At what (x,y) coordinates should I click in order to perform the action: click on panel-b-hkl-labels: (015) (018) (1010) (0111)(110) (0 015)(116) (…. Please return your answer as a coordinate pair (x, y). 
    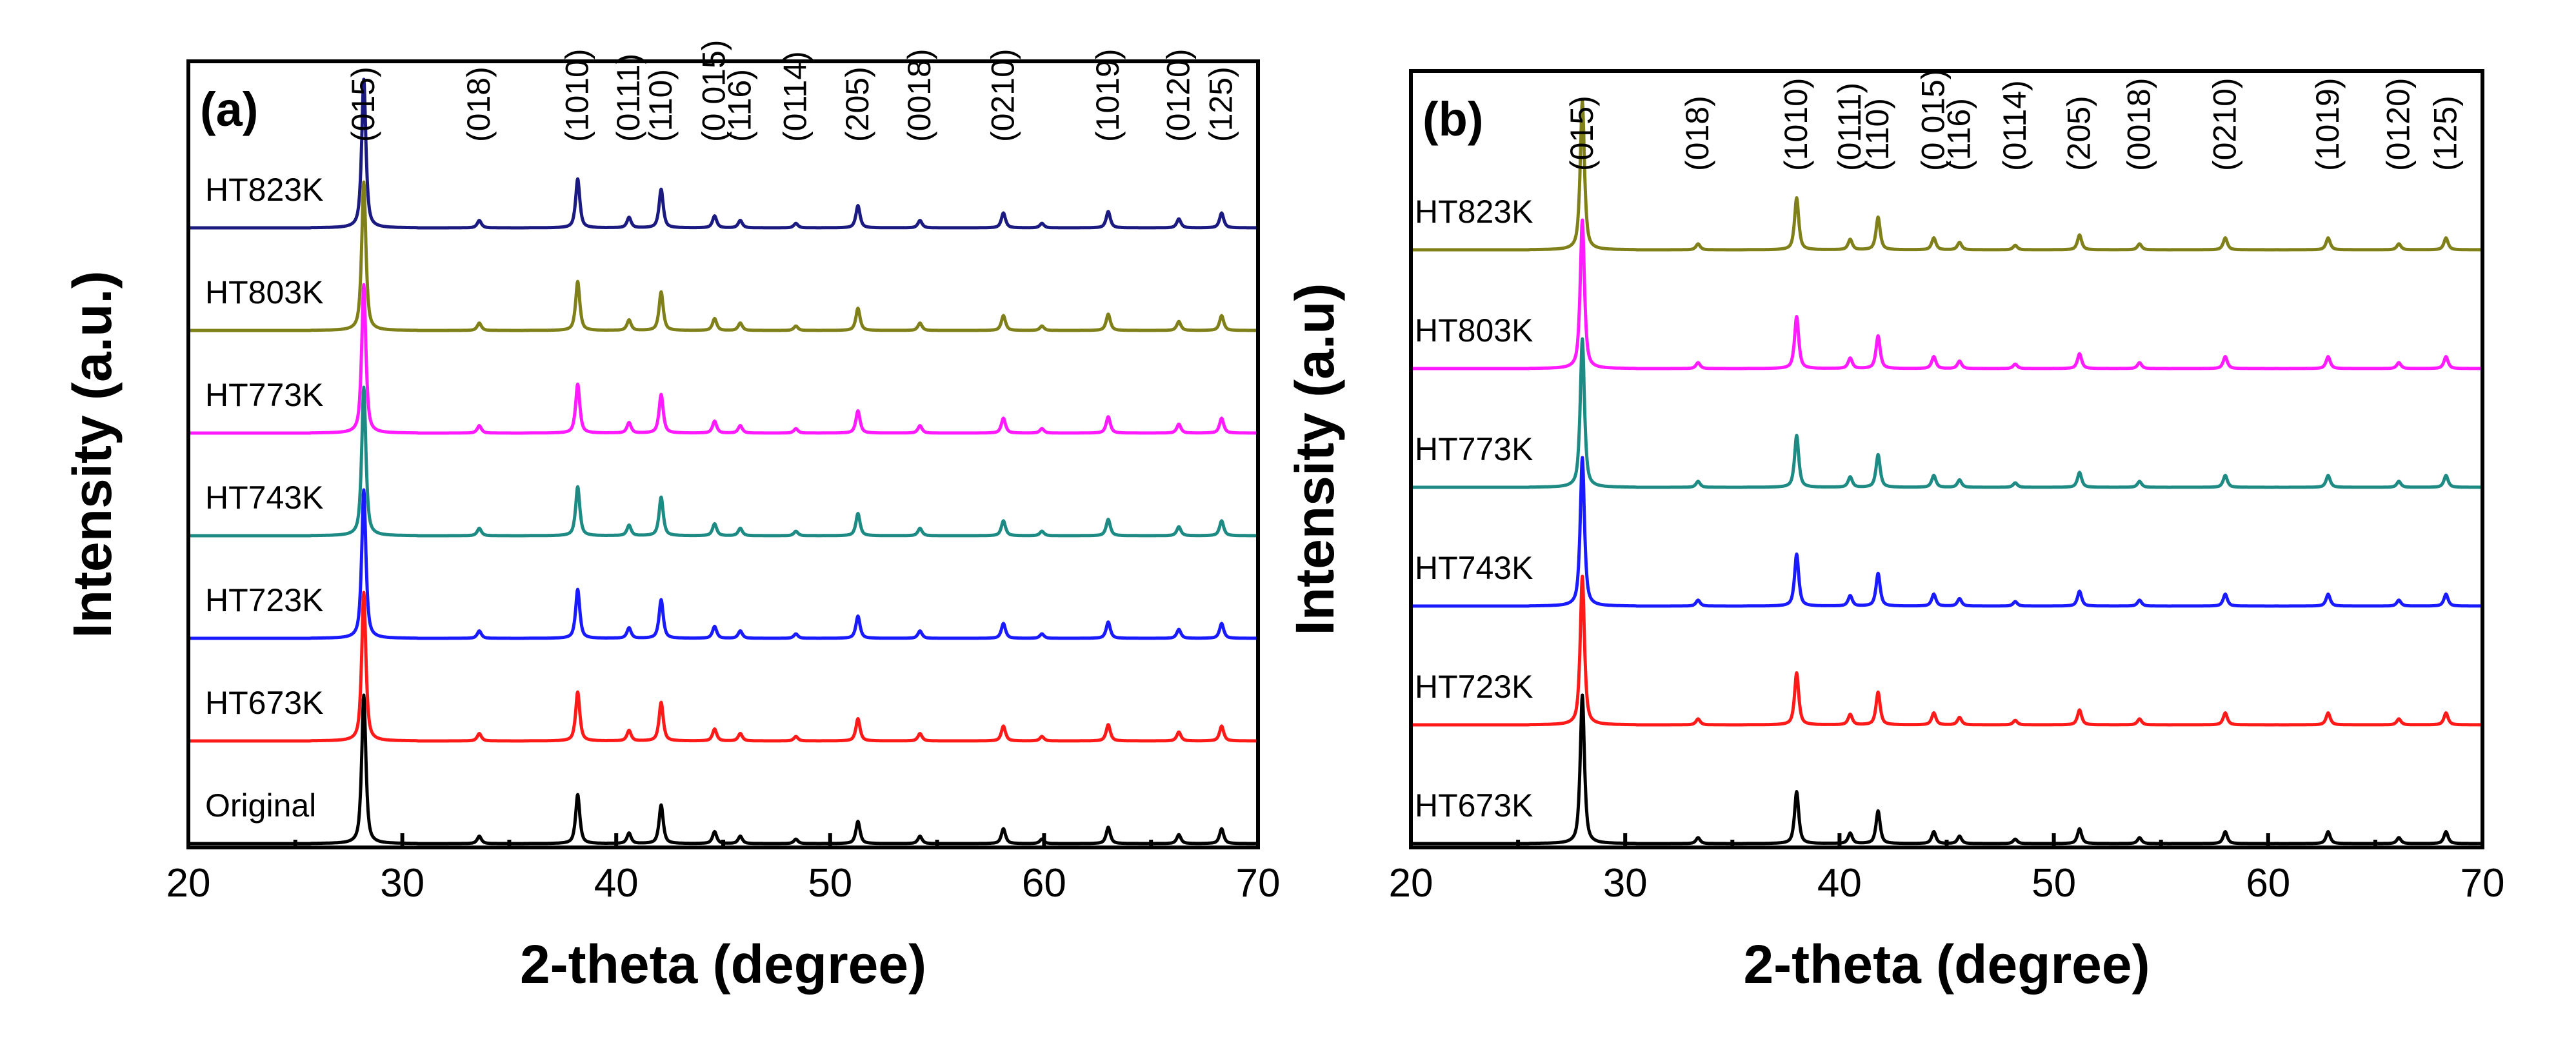
    Looking at the image, I should click on (2014, 120).